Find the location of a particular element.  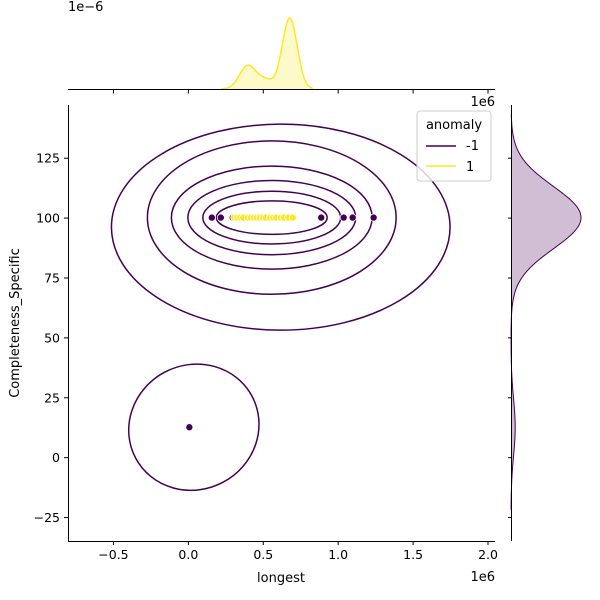

y-tick-label: 50 is located at coordinates (52, 337).